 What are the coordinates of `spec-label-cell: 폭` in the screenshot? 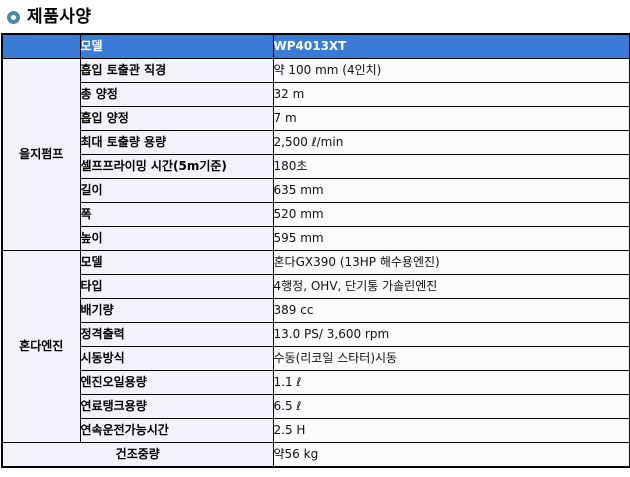 It's located at (176, 214).